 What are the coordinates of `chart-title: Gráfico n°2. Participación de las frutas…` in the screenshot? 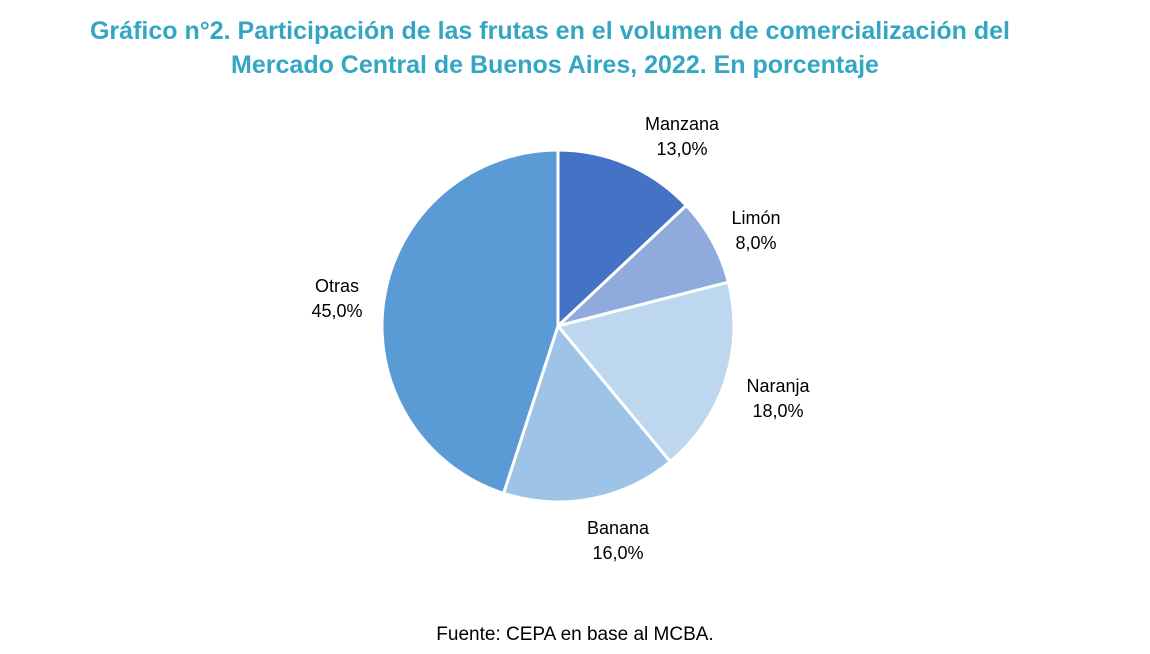 It's located at (550, 48).